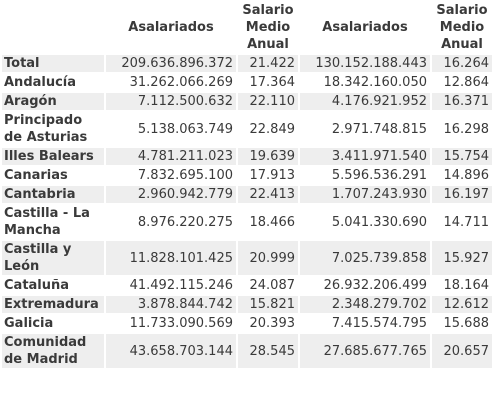 This screenshot has width=496, height=405. What do you see at coordinates (171, 258) in the screenshot?
I see `asalariados-cell: 11.828.101.425` at bounding box center [171, 258].